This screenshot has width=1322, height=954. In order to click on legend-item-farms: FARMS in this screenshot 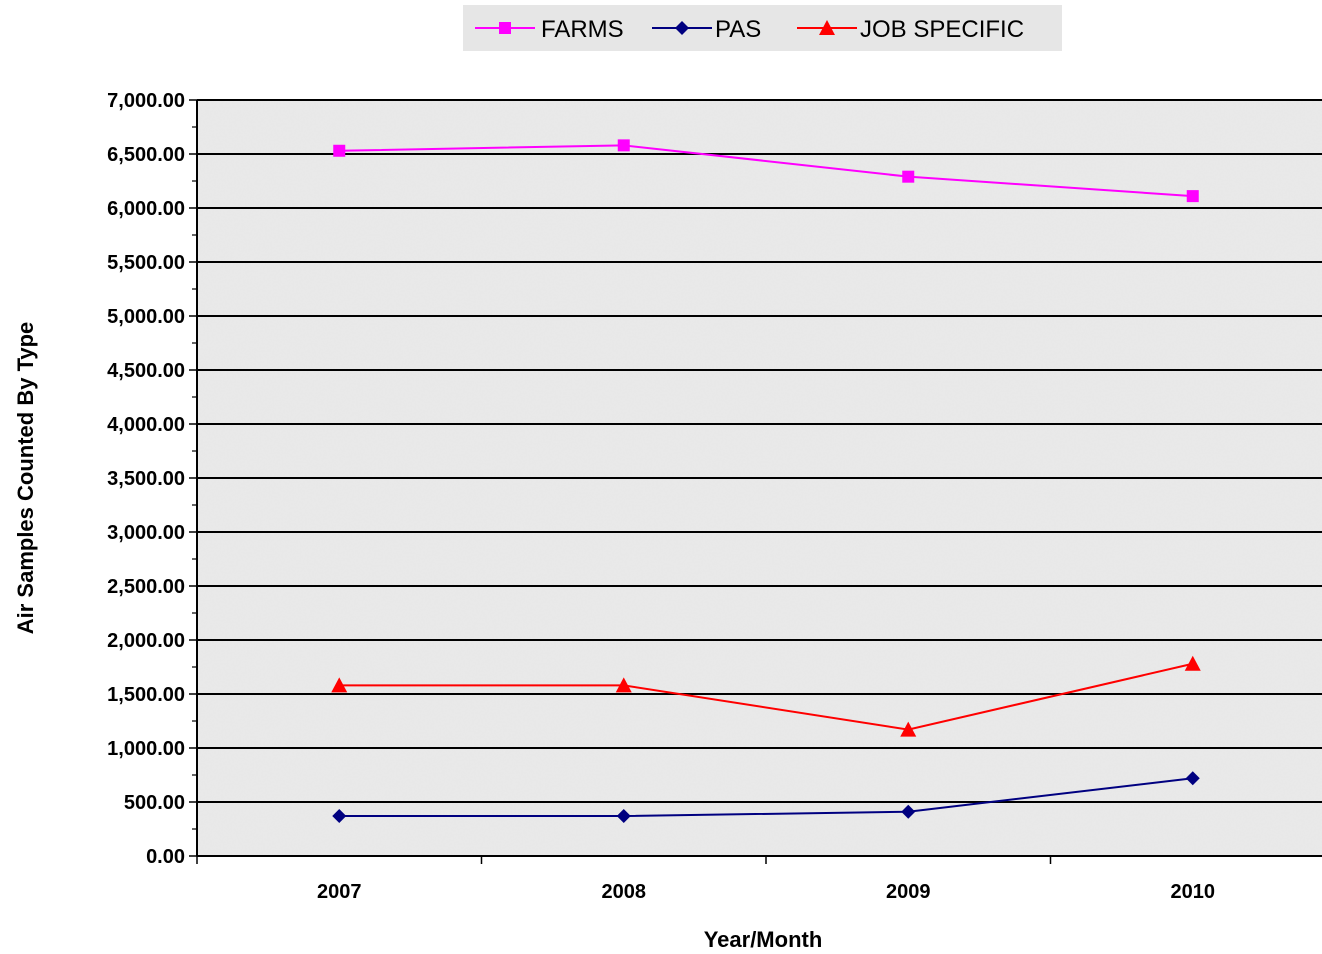, I will do `click(549, 29)`.